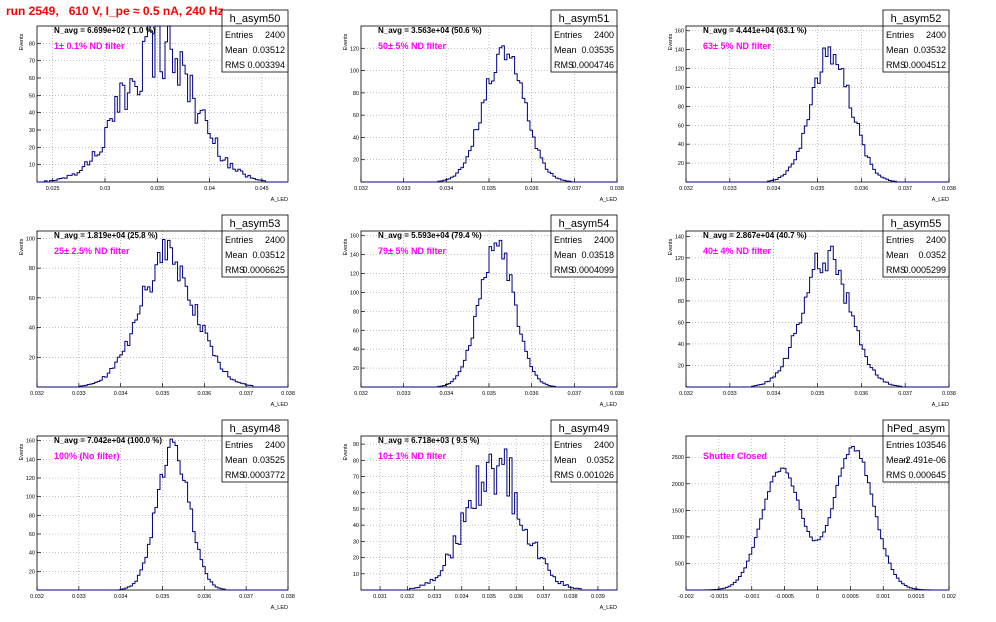 This screenshot has width=996, height=622. What do you see at coordinates (916, 429) in the screenshot?
I see `histogram-name: hPed_asym` at bounding box center [916, 429].